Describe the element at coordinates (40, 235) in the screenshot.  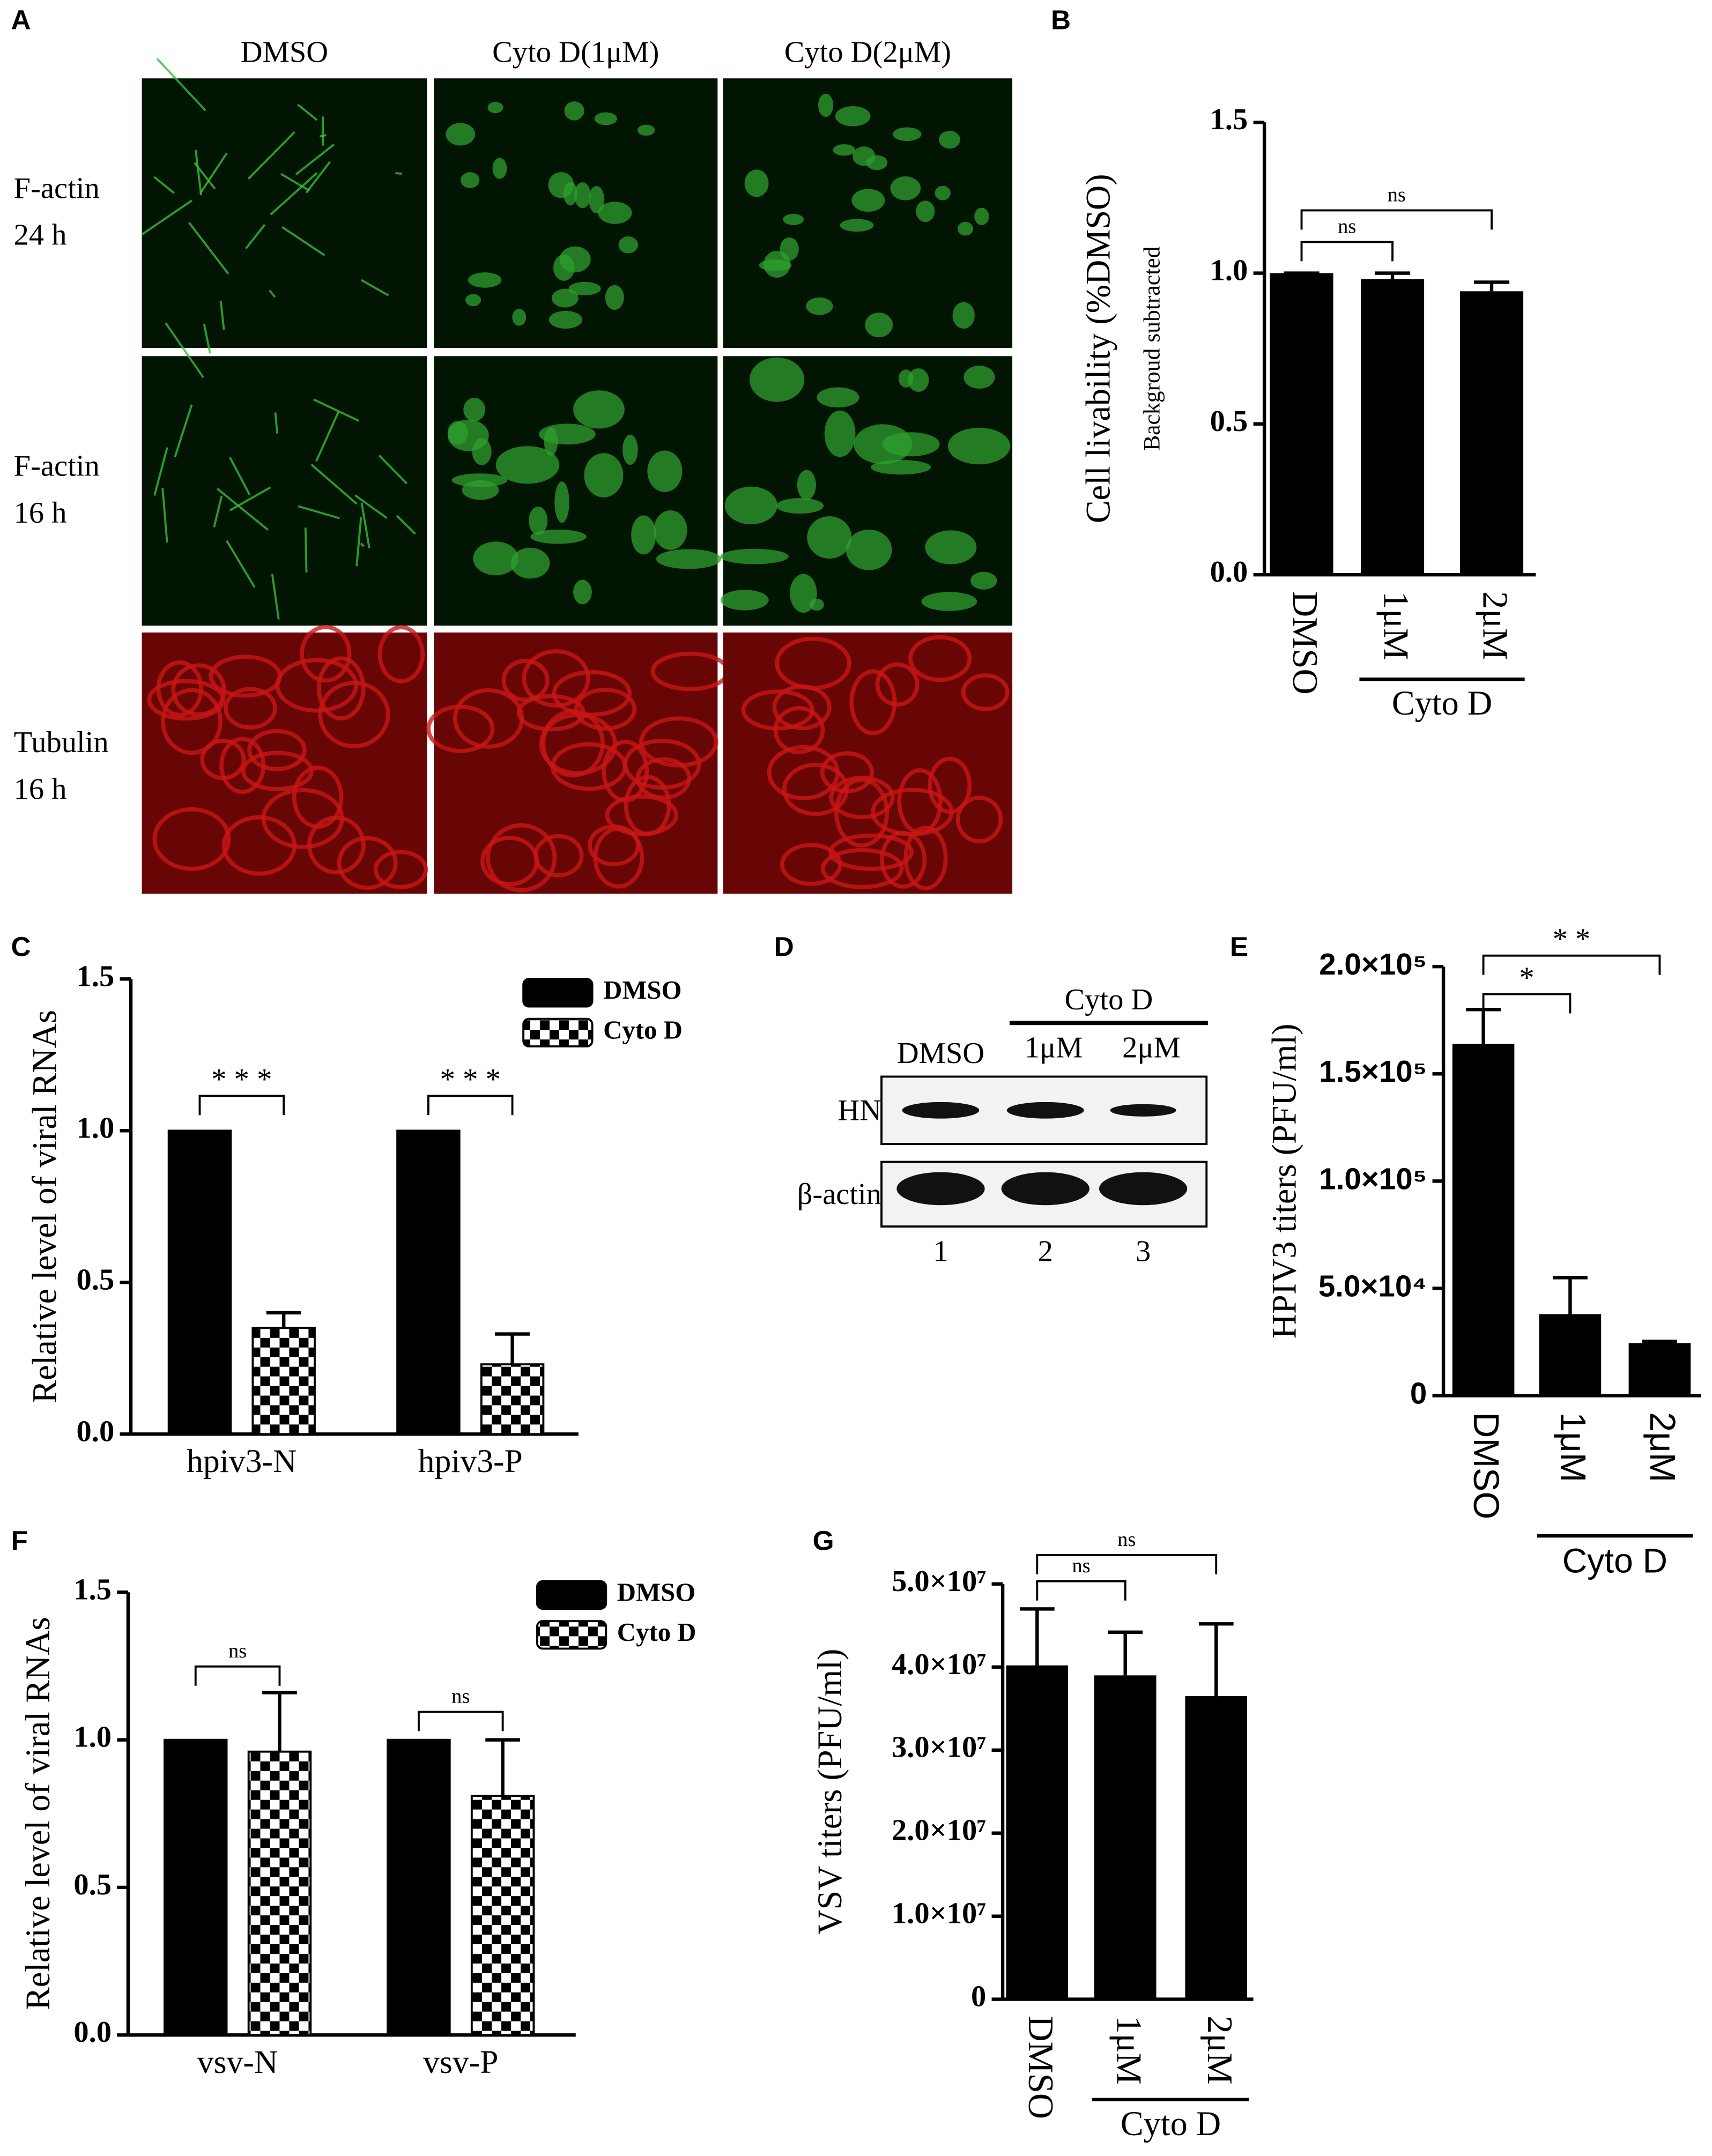
I see `row-label: 24 h` at that location.